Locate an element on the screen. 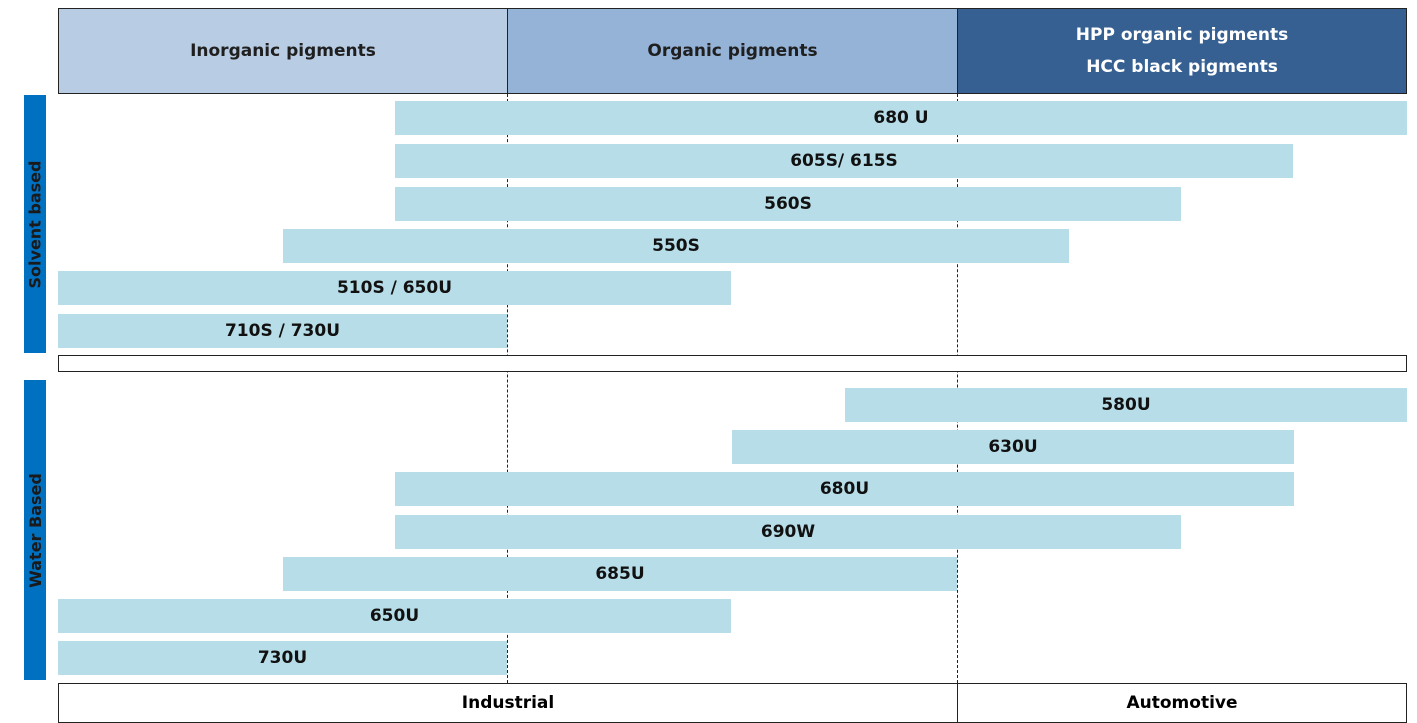  product-bar: 650U is located at coordinates (394, 616).